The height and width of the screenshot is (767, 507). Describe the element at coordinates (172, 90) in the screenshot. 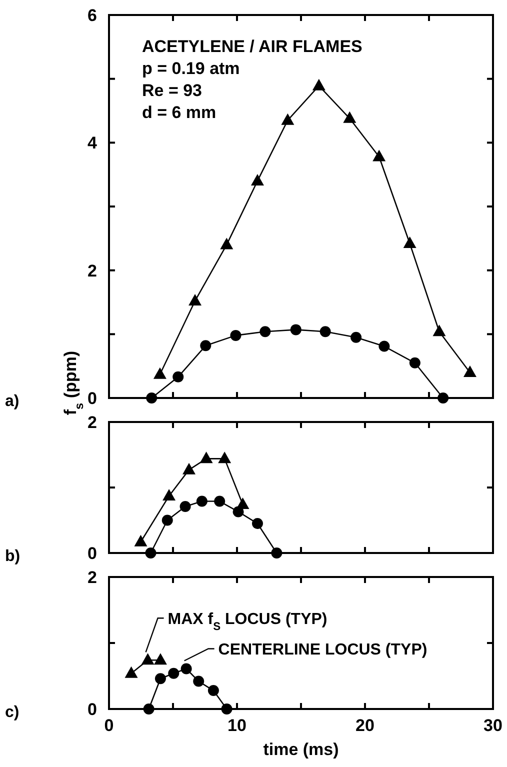

I see `annotation: Re = 93` at that location.